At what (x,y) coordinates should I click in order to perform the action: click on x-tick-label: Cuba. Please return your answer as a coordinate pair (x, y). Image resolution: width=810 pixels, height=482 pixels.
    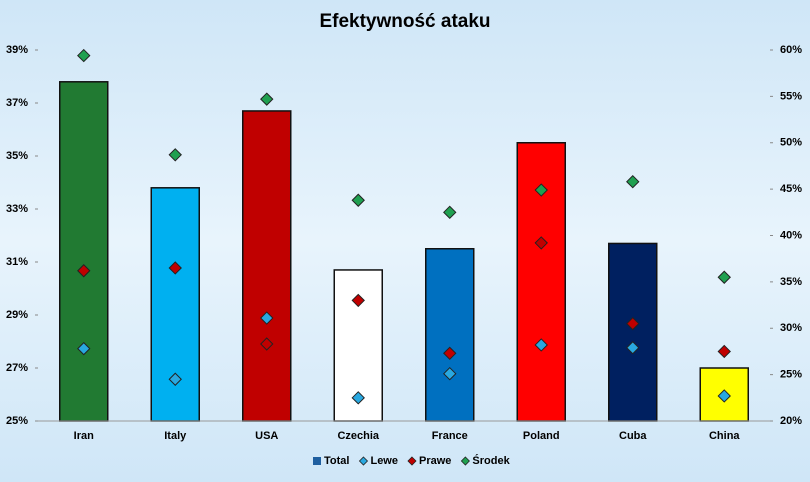
    Looking at the image, I should click on (633, 436).